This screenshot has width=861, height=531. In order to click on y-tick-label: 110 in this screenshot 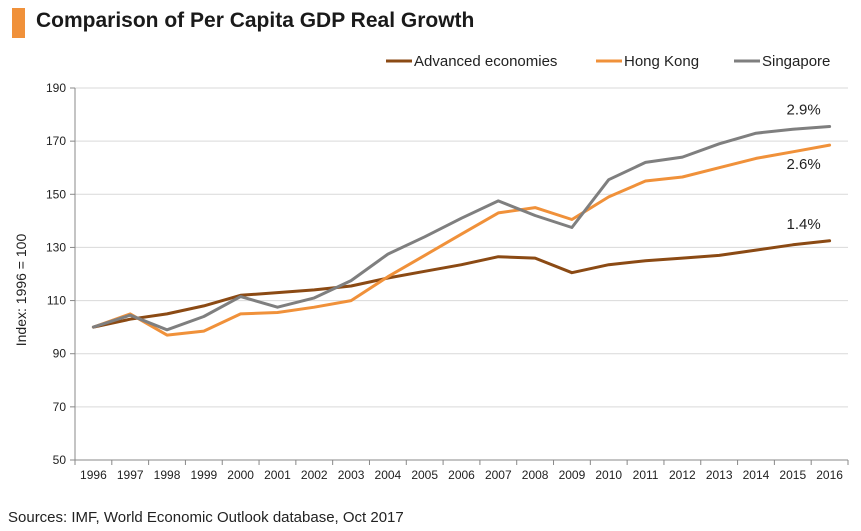, I will do `click(56, 301)`.